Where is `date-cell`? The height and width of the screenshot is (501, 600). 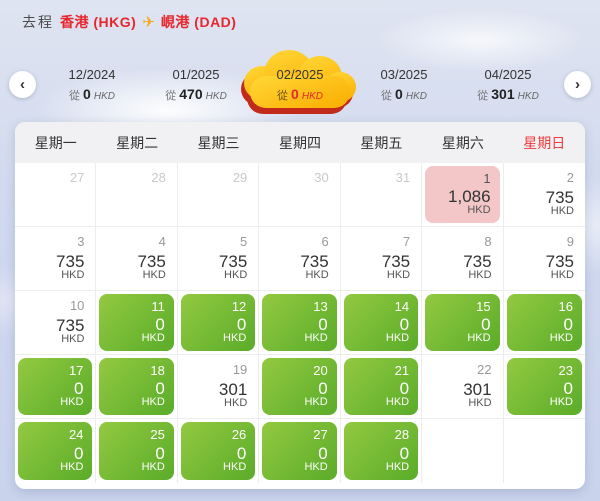 date-cell is located at coordinates (463, 451).